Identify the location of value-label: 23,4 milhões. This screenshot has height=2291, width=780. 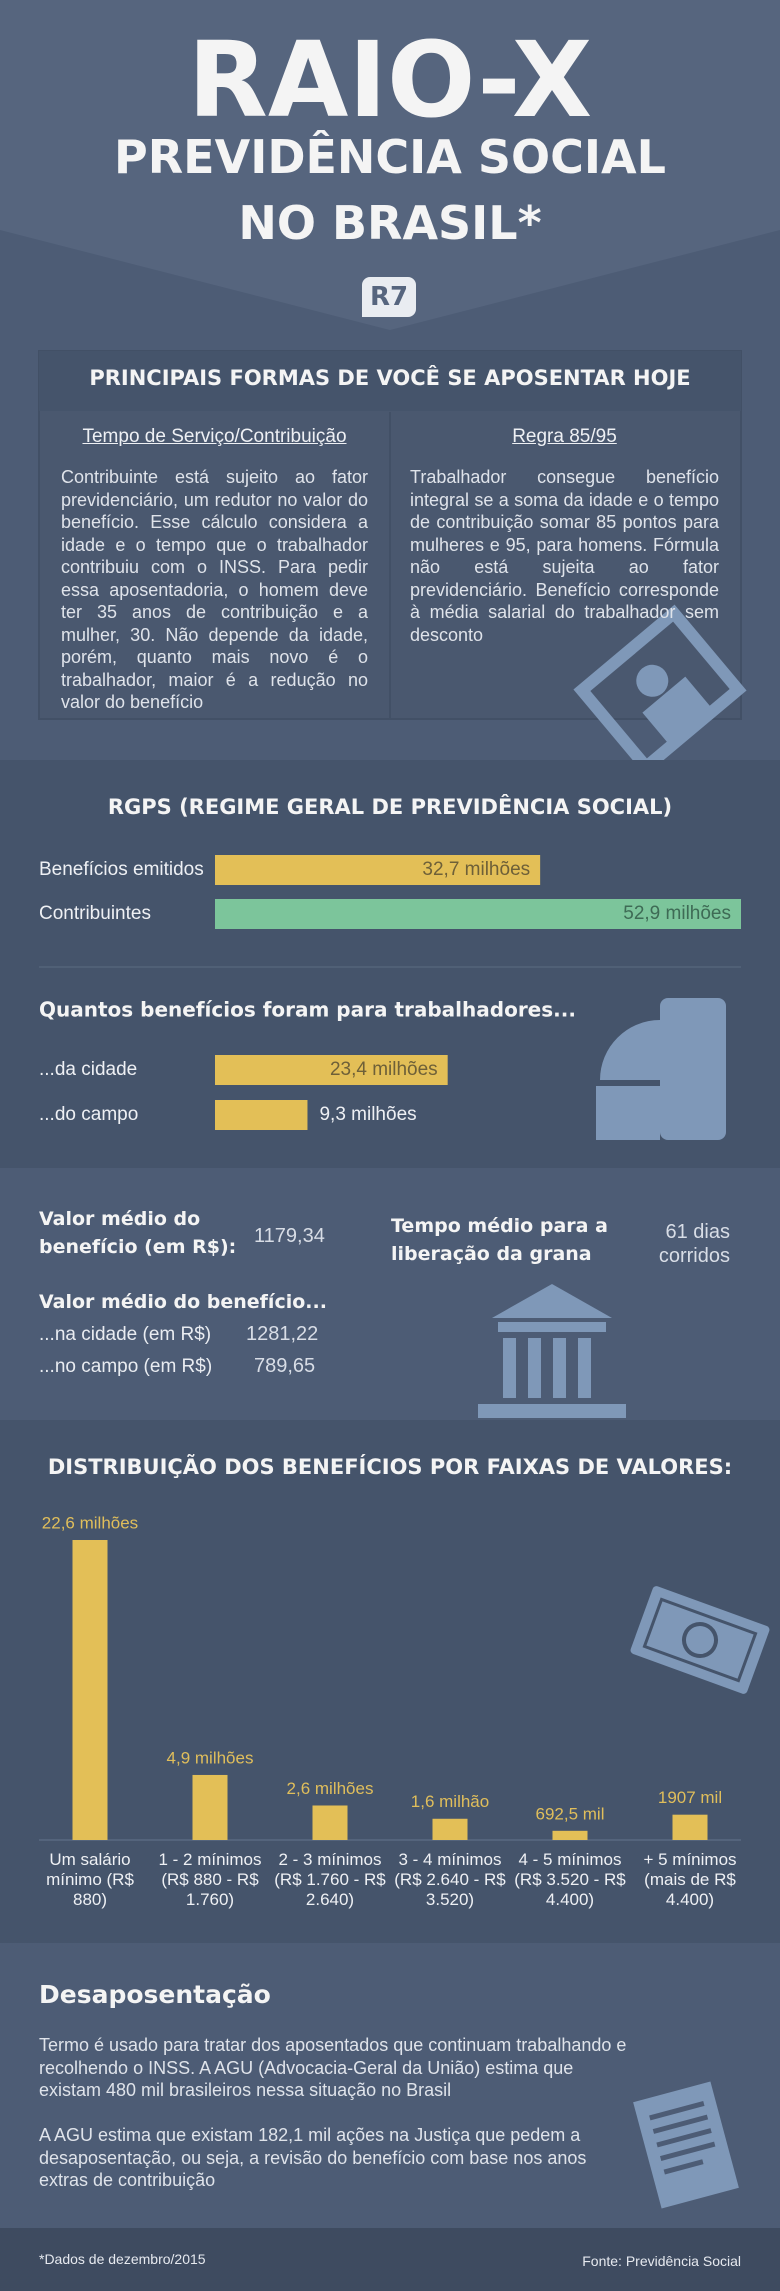
(384, 1069).